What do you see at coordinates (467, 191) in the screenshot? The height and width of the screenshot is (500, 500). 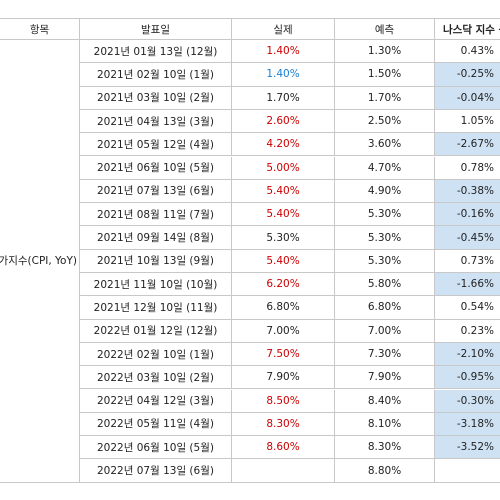 I see `nasdaq-cell: -0.38%` at bounding box center [467, 191].